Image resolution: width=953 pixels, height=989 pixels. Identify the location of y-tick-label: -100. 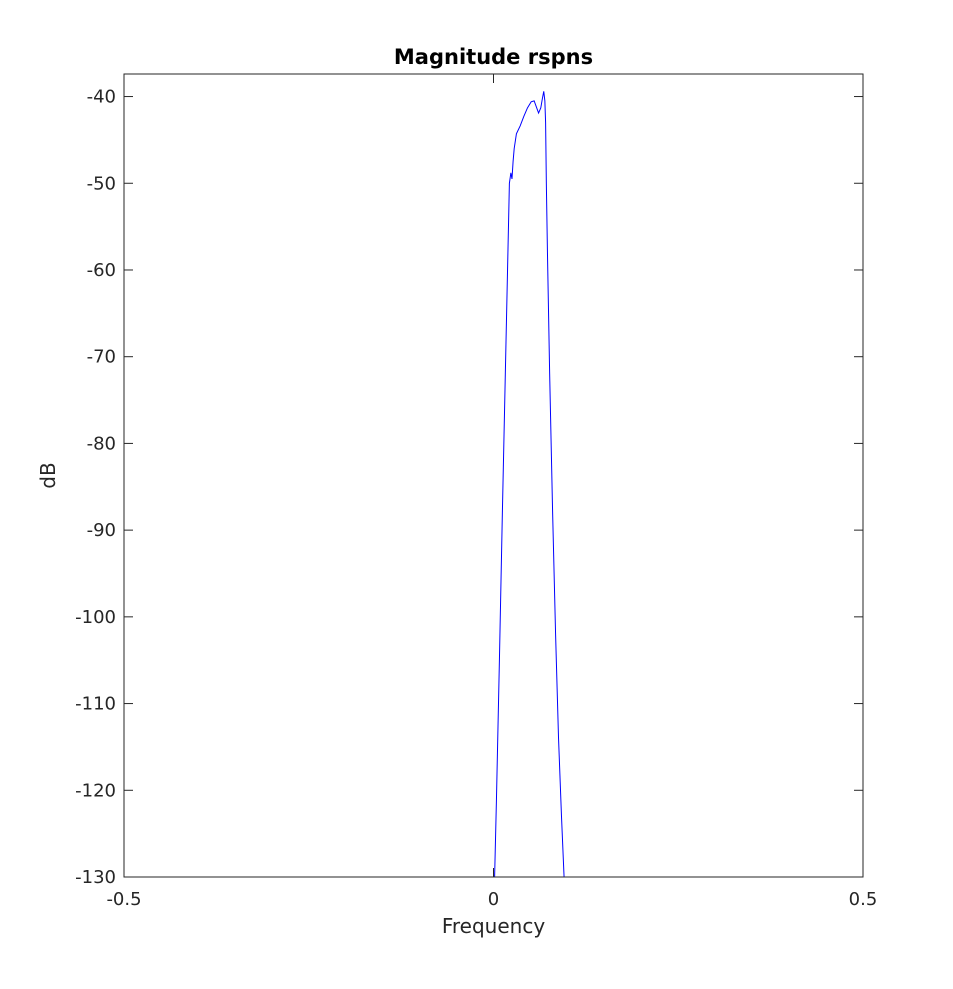
(95, 617).